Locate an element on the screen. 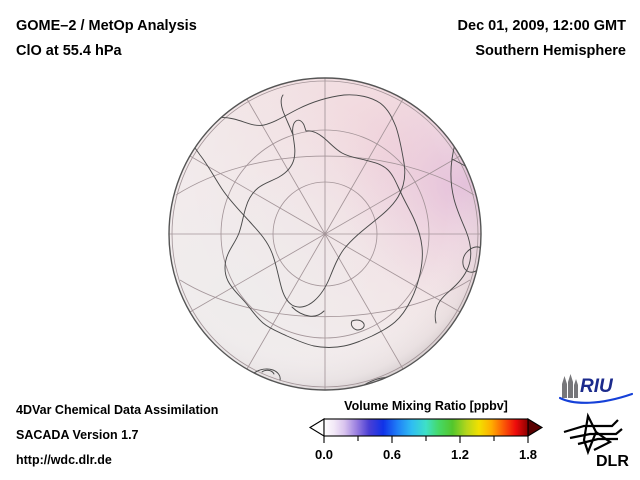 This screenshot has width=640, height=480. source-url-label: http://wdc.dlr.de is located at coordinates (64, 460).